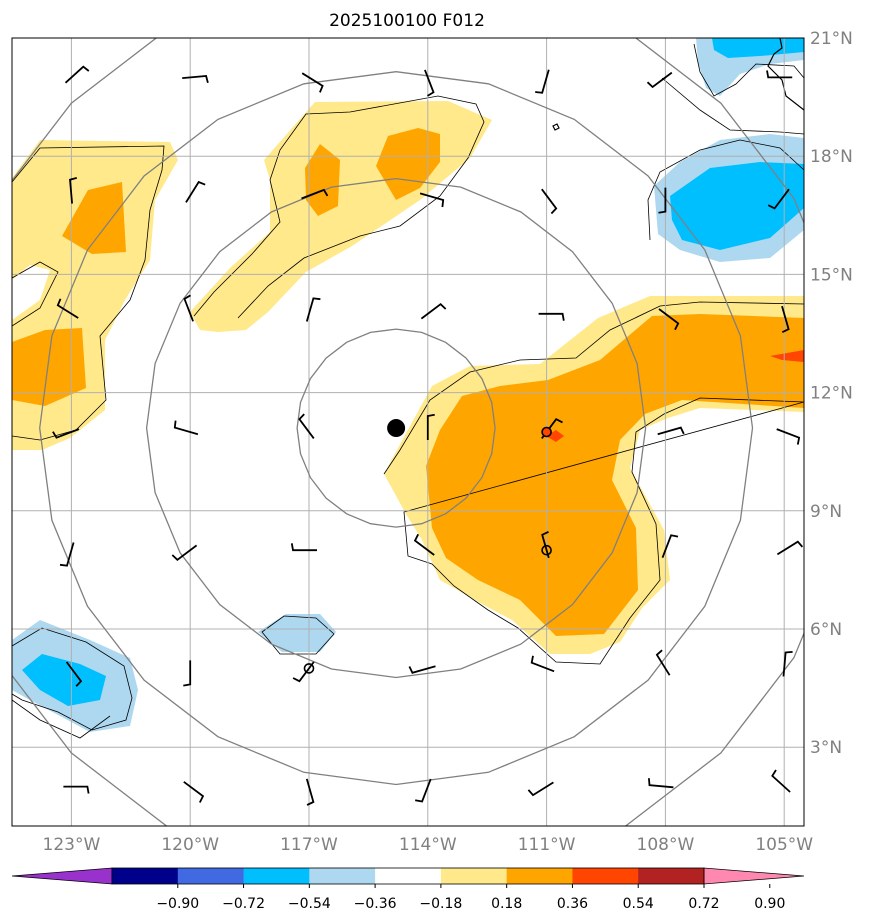  I want to click on longitude-label: 114°W, so click(428, 845).